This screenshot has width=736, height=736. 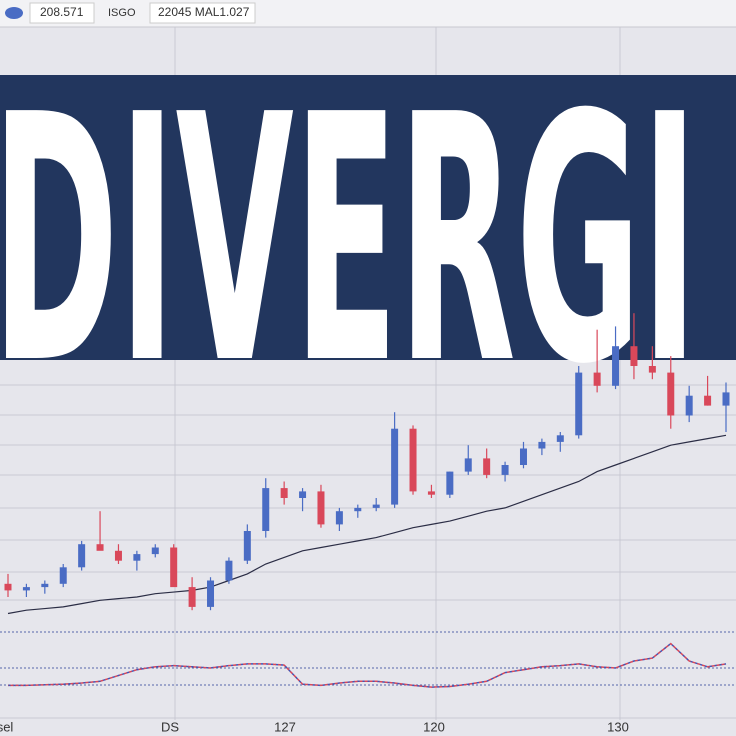 I want to click on toolbar-text: 208.571, so click(x=62, y=12).